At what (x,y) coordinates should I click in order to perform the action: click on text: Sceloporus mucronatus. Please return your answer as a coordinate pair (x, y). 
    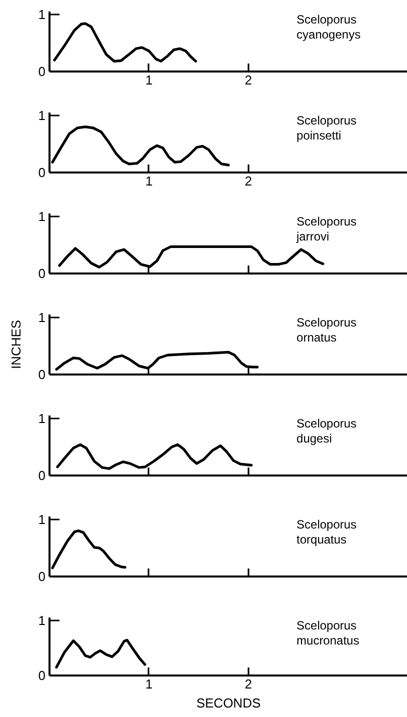
    Looking at the image, I should click on (328, 633).